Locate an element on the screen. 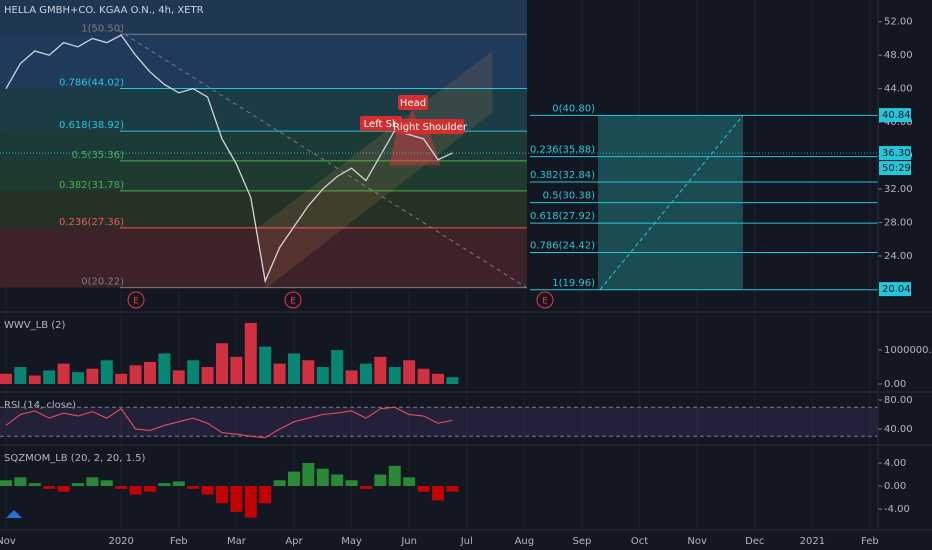 Image resolution: width=932 pixels, height=550 pixels. y-tick-label: 48.00 is located at coordinates (898, 55).